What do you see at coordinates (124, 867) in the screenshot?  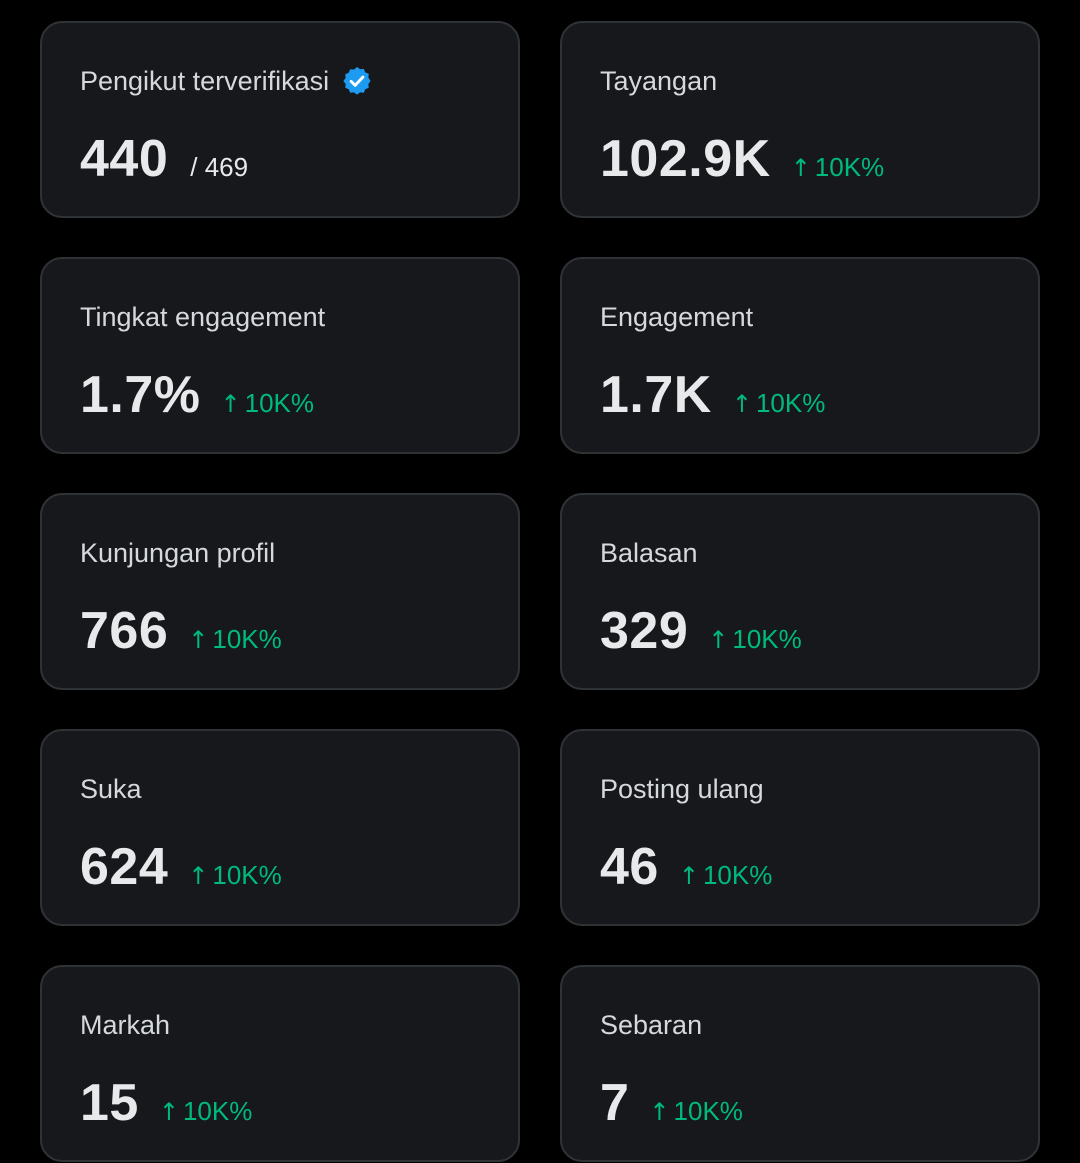 I see `stat-value: 624` at bounding box center [124, 867].